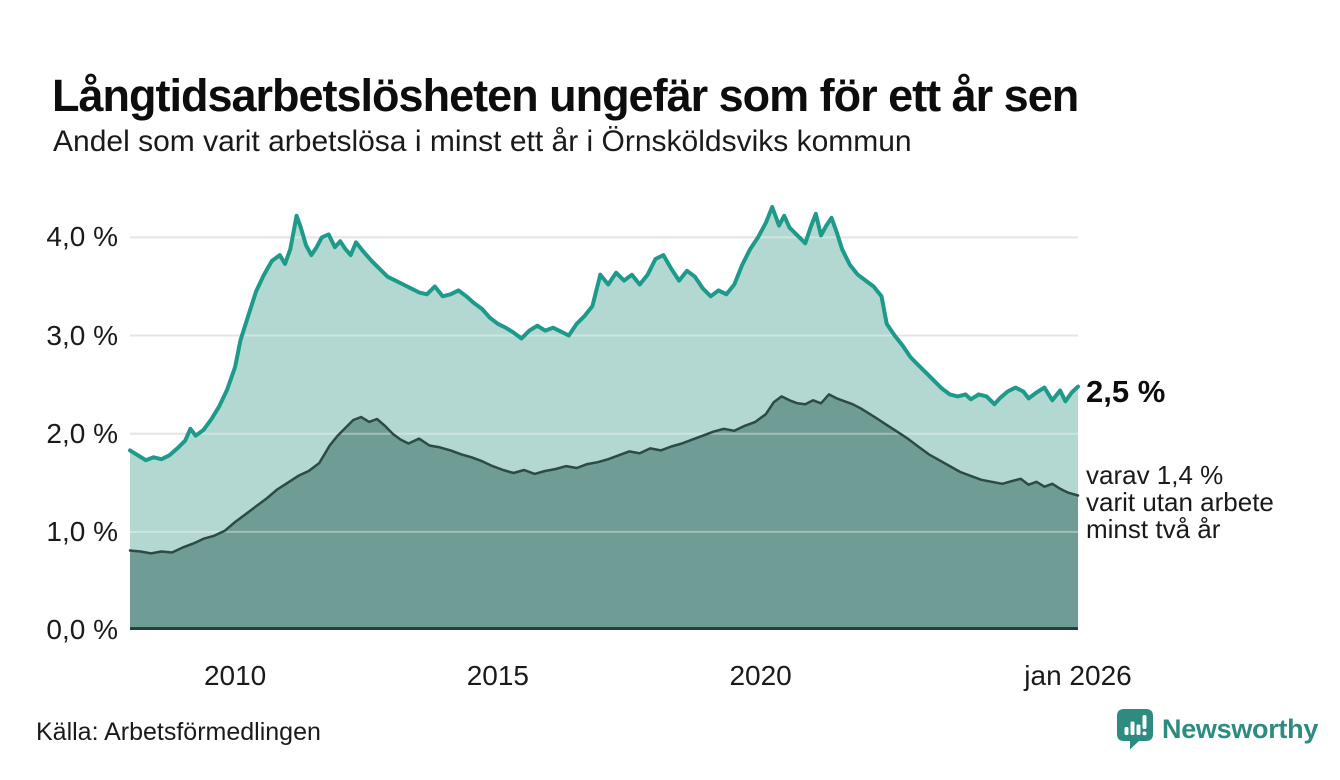 This screenshot has width=1340, height=780. I want to click on exclamation-dot, so click(1144, 733).